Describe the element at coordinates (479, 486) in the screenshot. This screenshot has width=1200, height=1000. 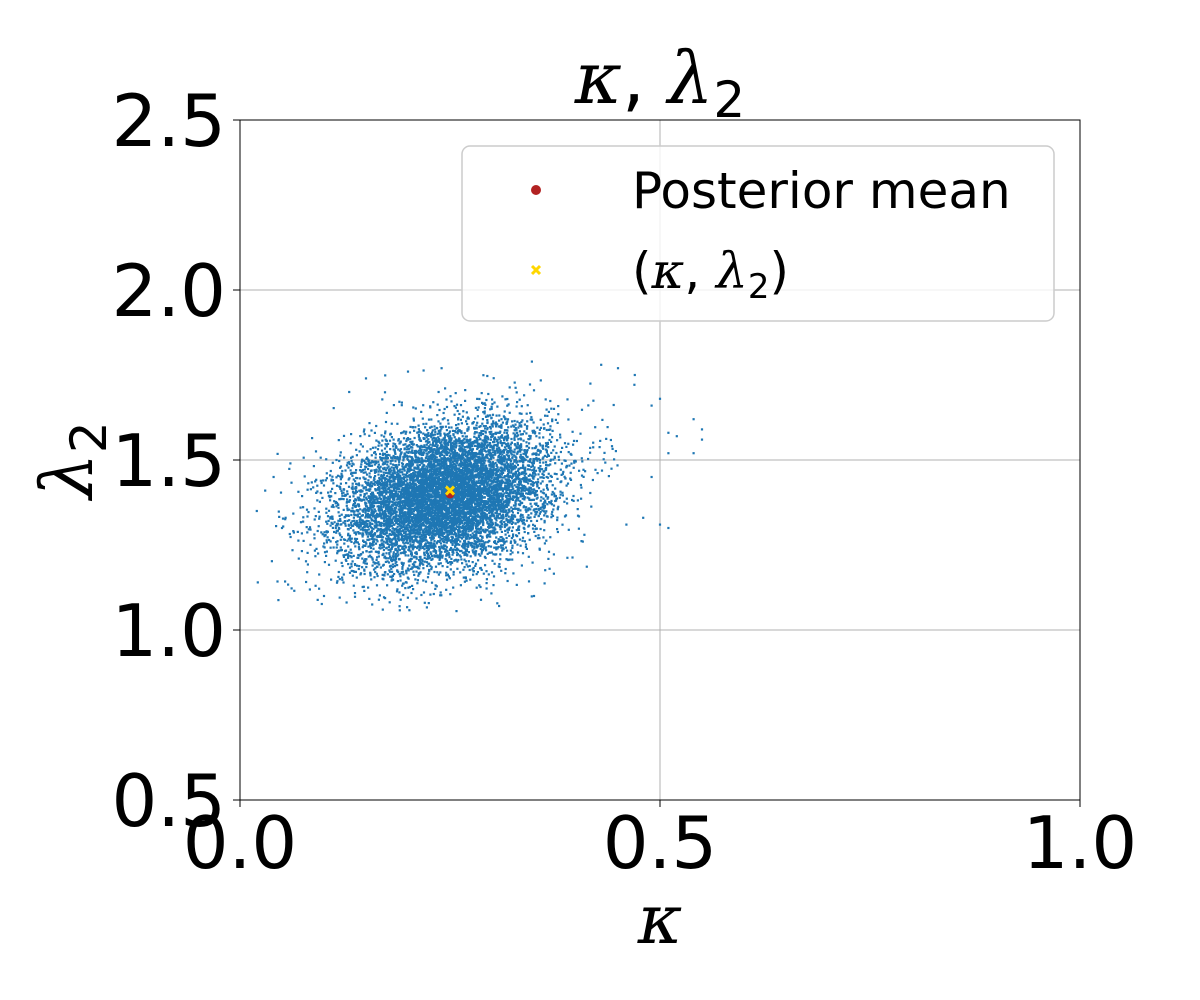
I see `posterior-samples` at that location.